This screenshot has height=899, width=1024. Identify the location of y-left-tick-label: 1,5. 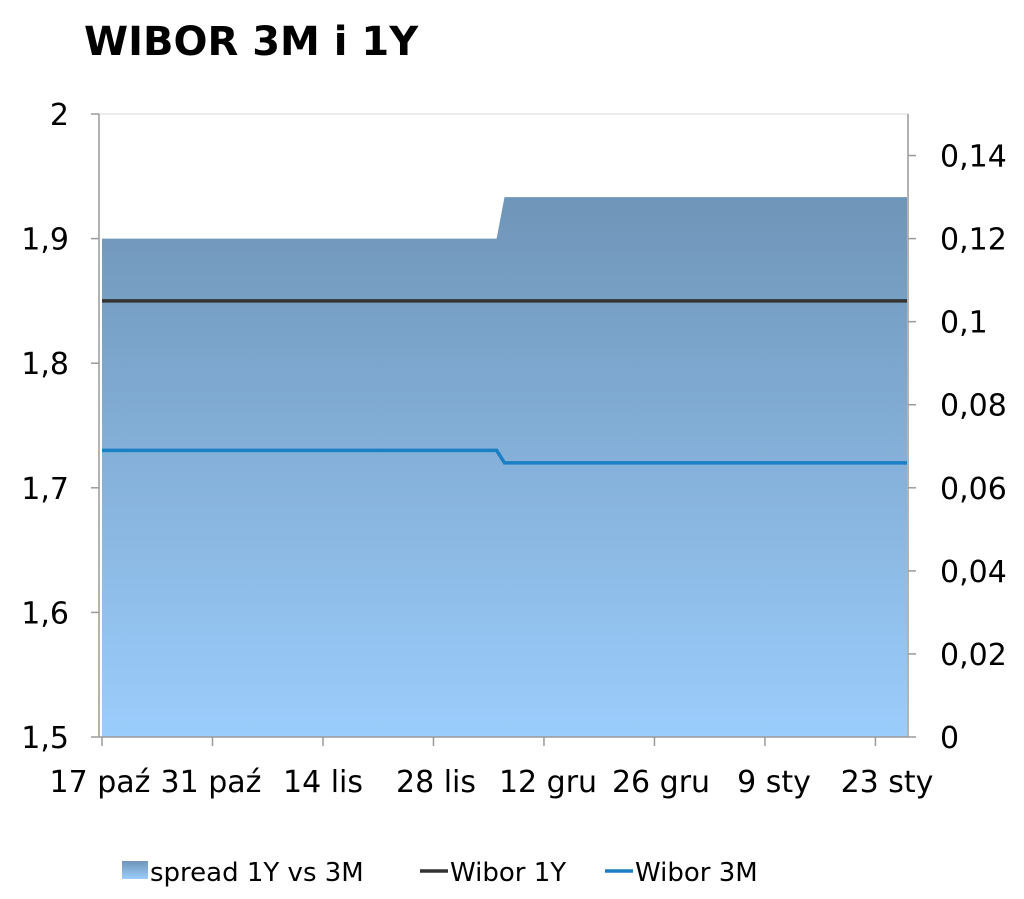
(45, 738).